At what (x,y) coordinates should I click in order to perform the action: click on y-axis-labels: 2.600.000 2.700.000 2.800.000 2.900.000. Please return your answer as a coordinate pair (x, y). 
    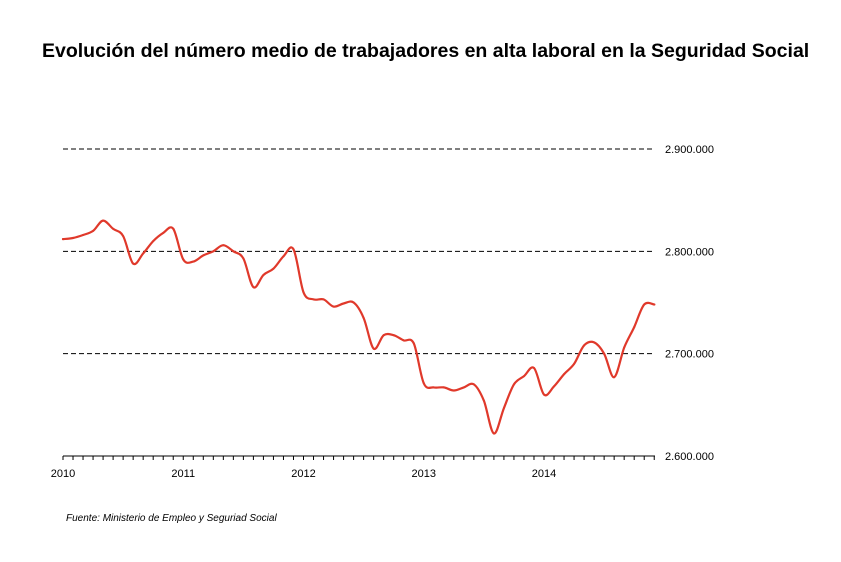
    Looking at the image, I should click on (689, 303).